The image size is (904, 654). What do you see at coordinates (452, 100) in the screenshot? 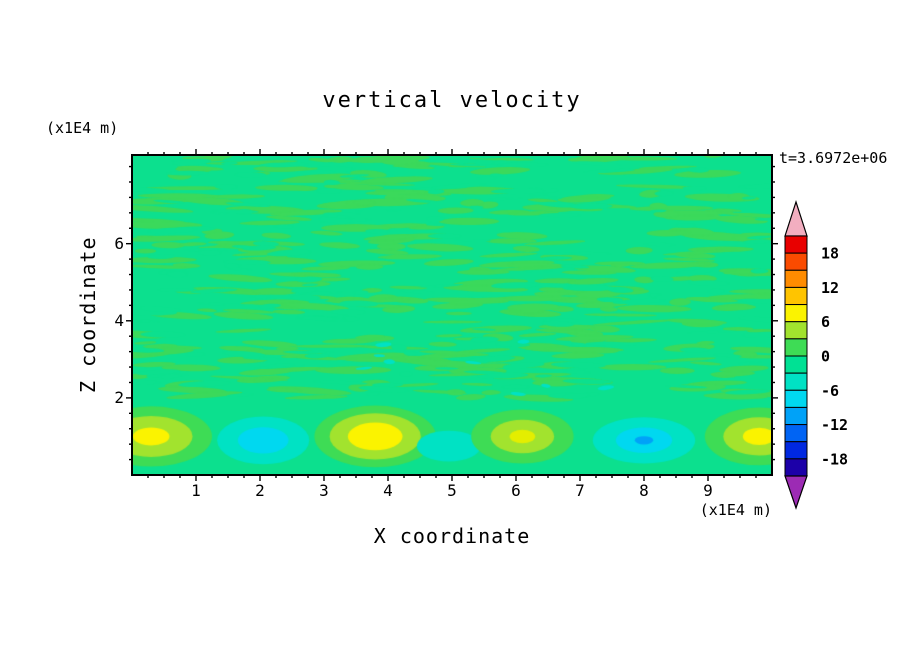
I see `chart-title: vertical velocity` at bounding box center [452, 100].